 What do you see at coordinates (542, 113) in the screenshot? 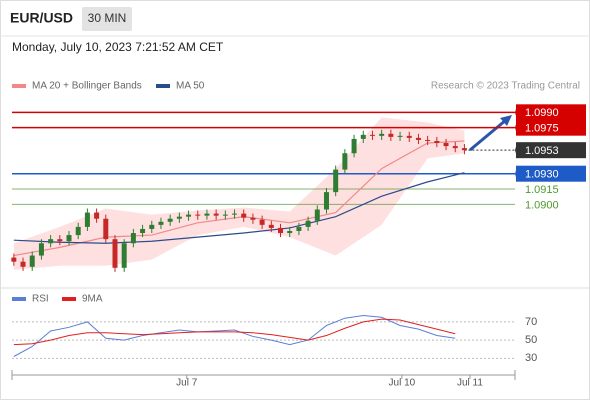
I see `level-label: 1.0990` at bounding box center [542, 113].